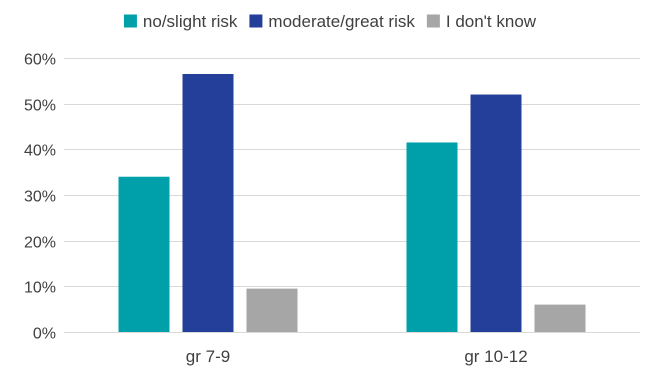 This screenshot has width=660, height=382. I want to click on y-tick-label: 30%, so click(40, 197).